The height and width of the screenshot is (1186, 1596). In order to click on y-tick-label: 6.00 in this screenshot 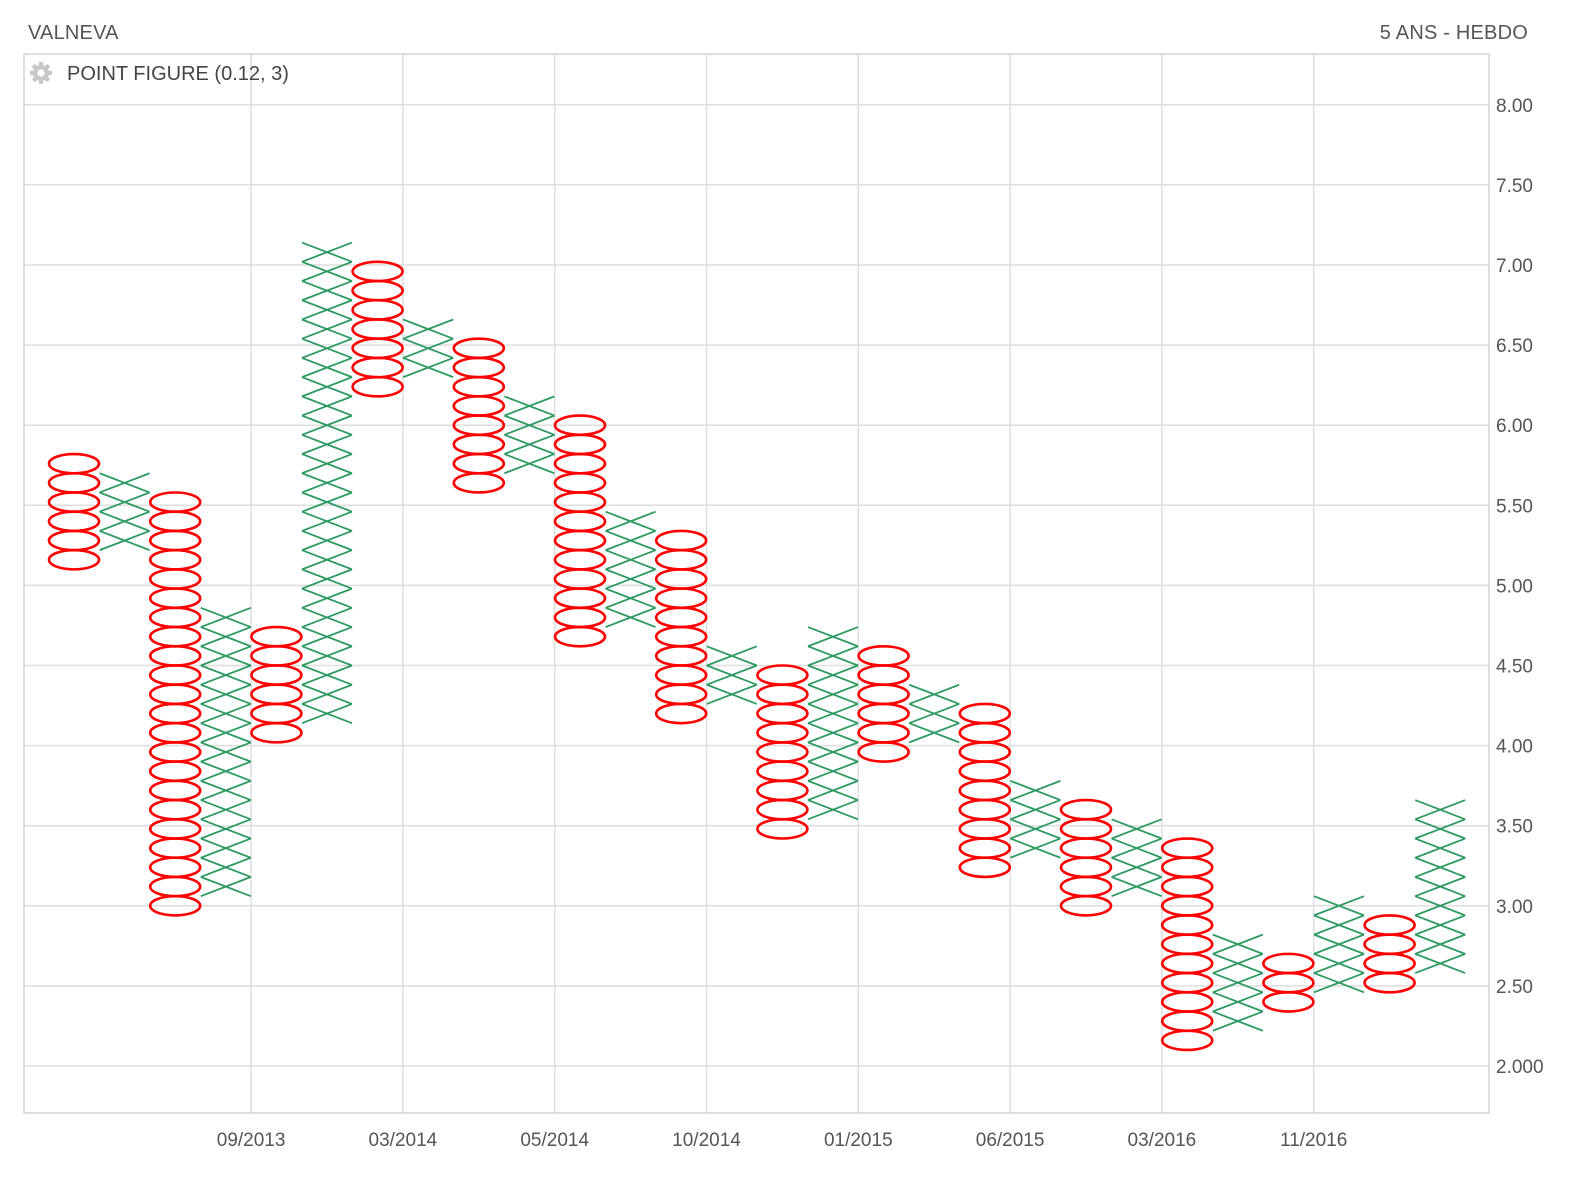, I will do `click(1514, 426)`.